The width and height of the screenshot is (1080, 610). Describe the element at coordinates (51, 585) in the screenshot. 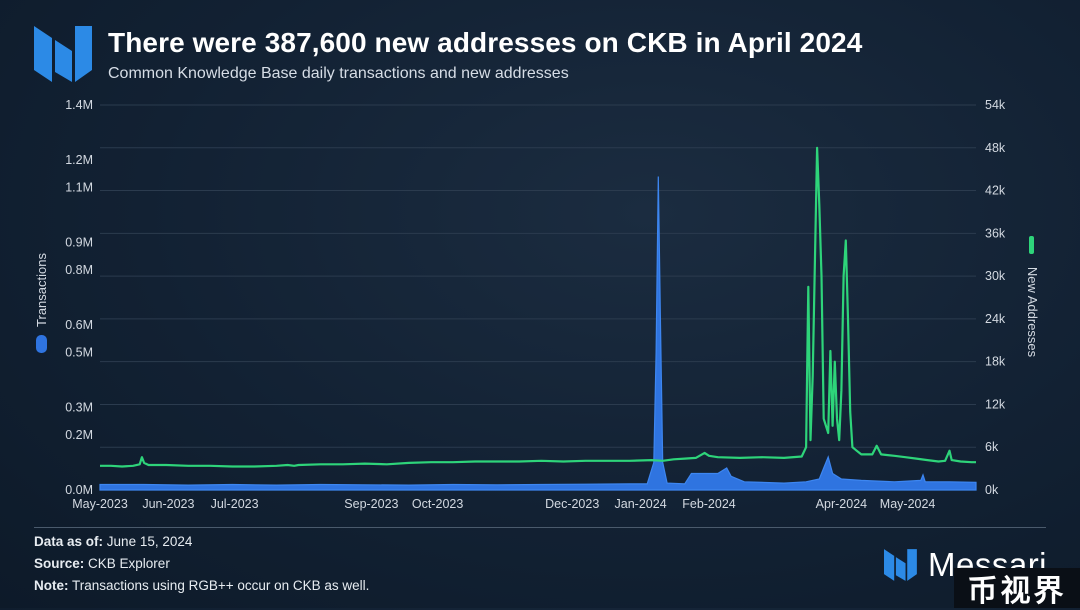

I see `note-label: Note:` at that location.